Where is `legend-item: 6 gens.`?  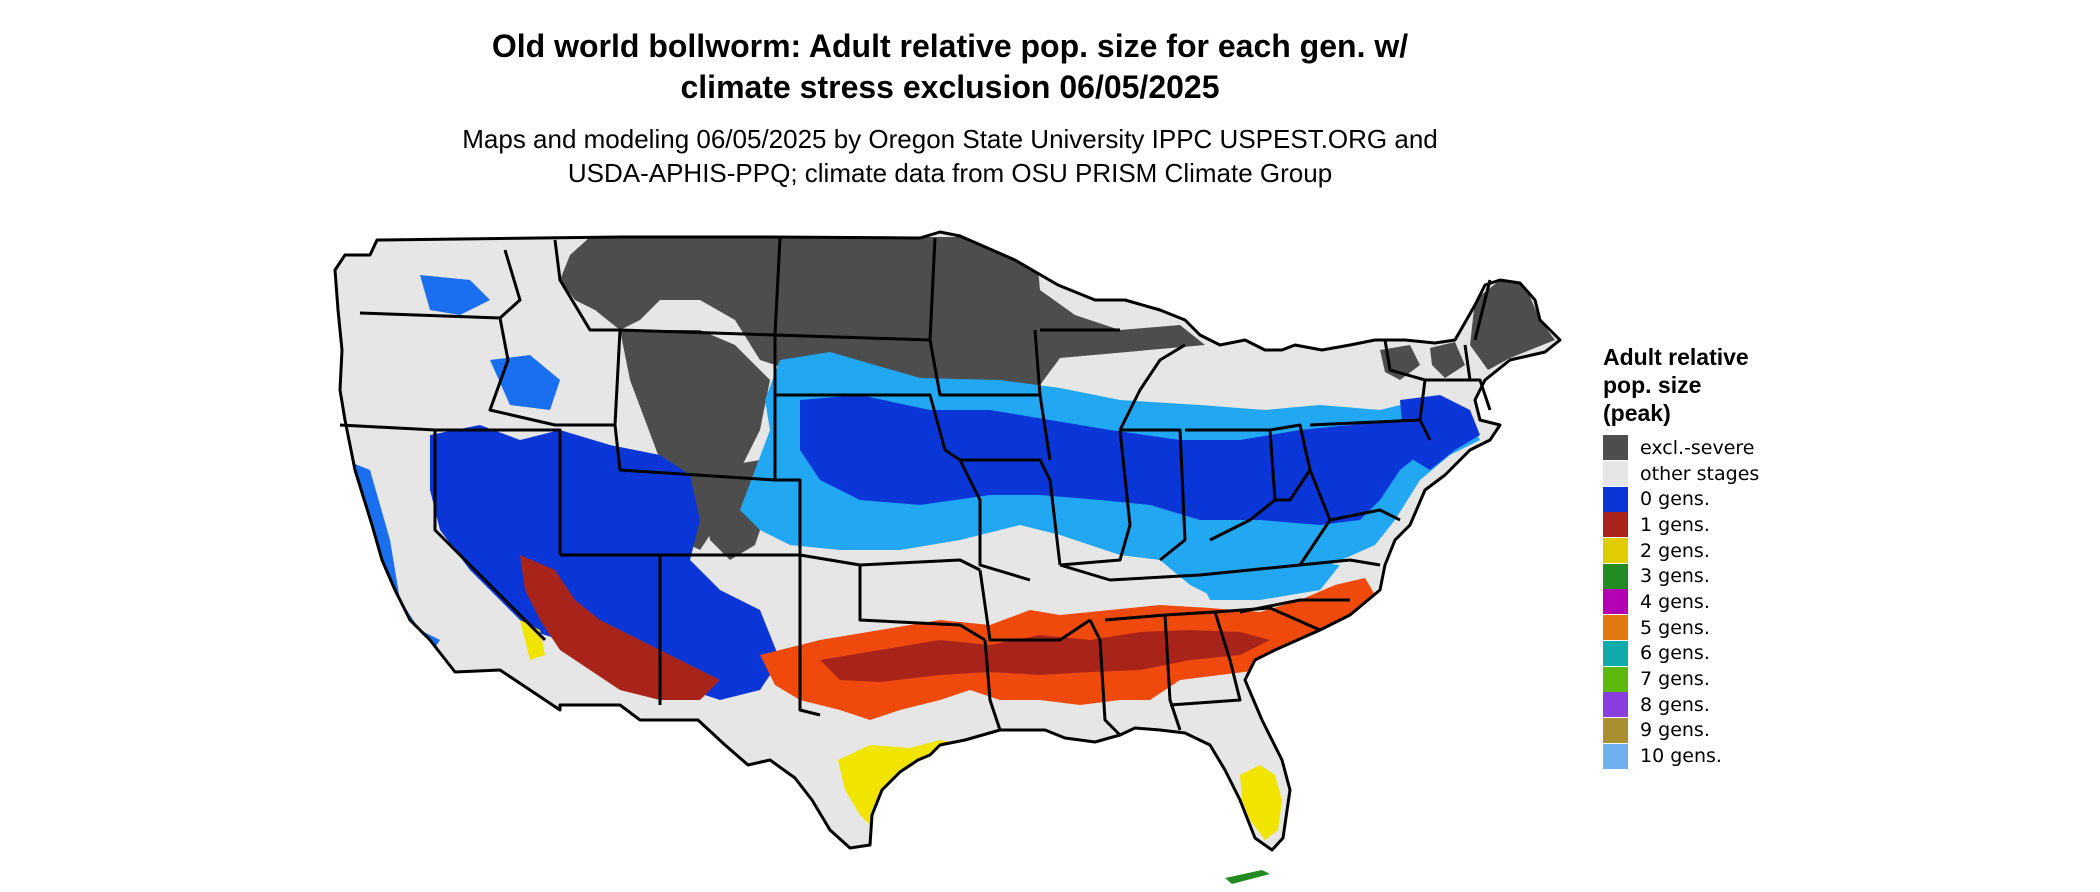
legend-item: 6 gens. is located at coordinates (1723, 653).